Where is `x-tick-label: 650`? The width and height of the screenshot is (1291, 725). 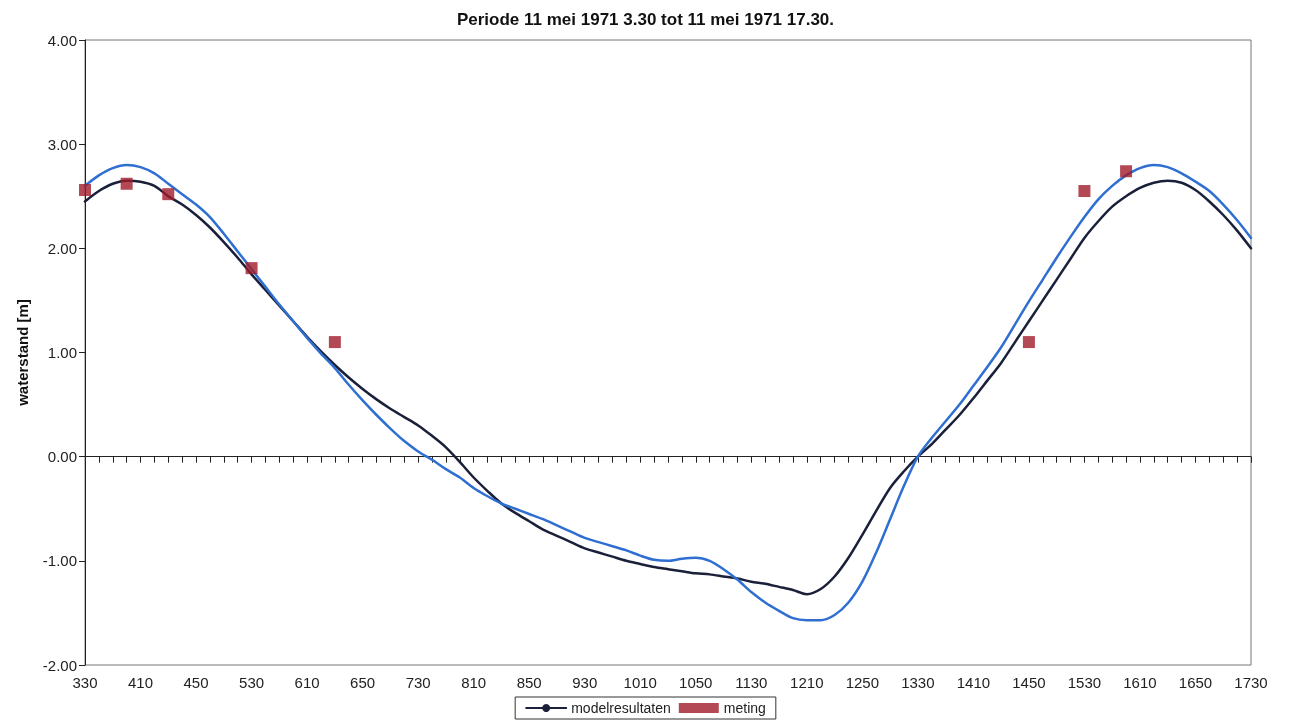 x-tick-label: 650 is located at coordinates (363, 682).